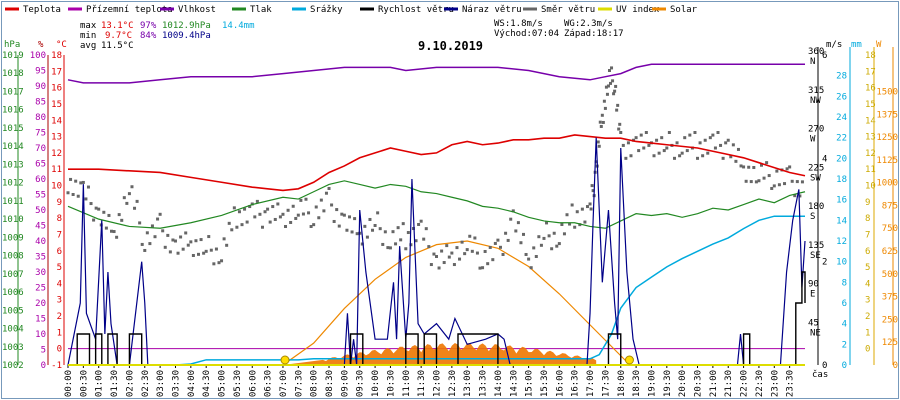  What do you see at coordinates (238, 383) in the screenshot?
I see `x-tick-label: 05:30` at bounding box center [238, 383].